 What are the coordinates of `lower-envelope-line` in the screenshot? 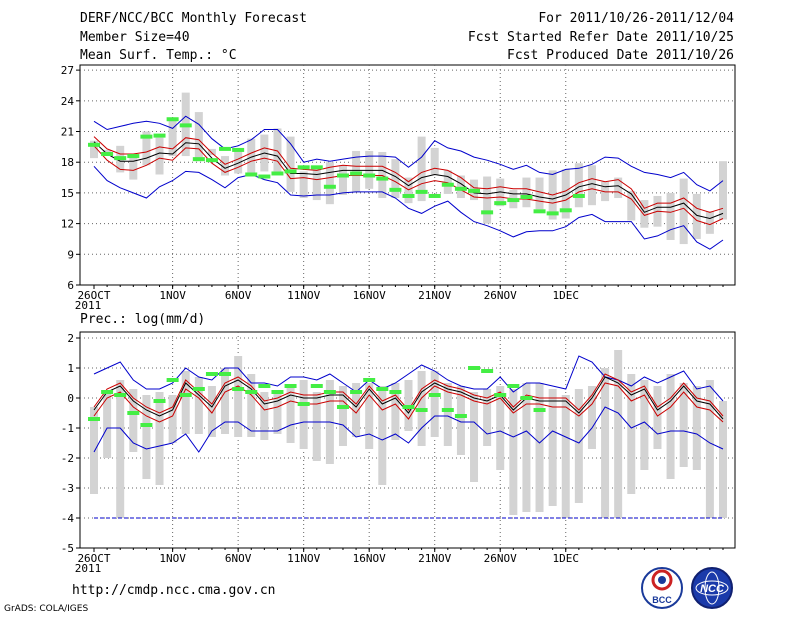 It's located at (408, 429).